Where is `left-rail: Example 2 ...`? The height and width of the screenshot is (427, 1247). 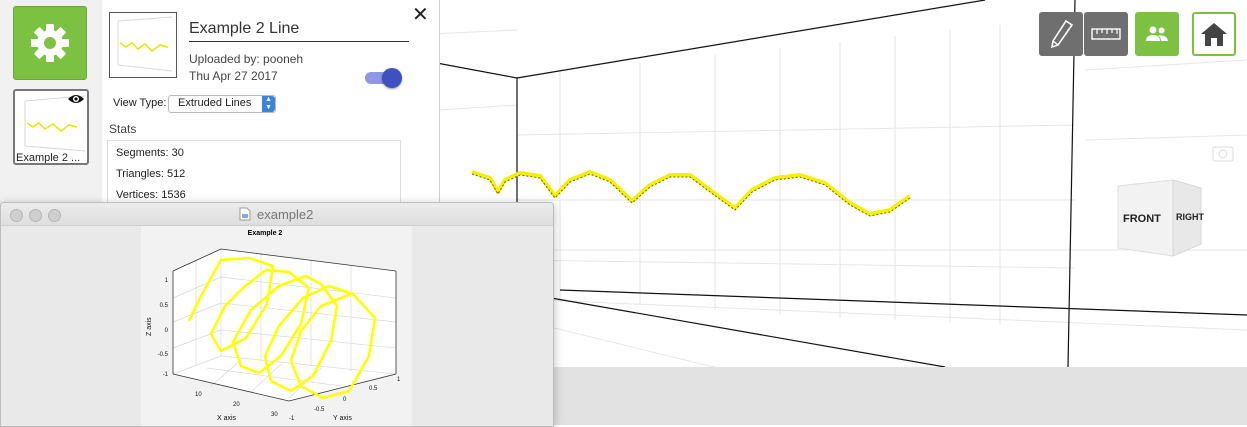 left-rail: Example 2 ... is located at coordinates (51, 102).